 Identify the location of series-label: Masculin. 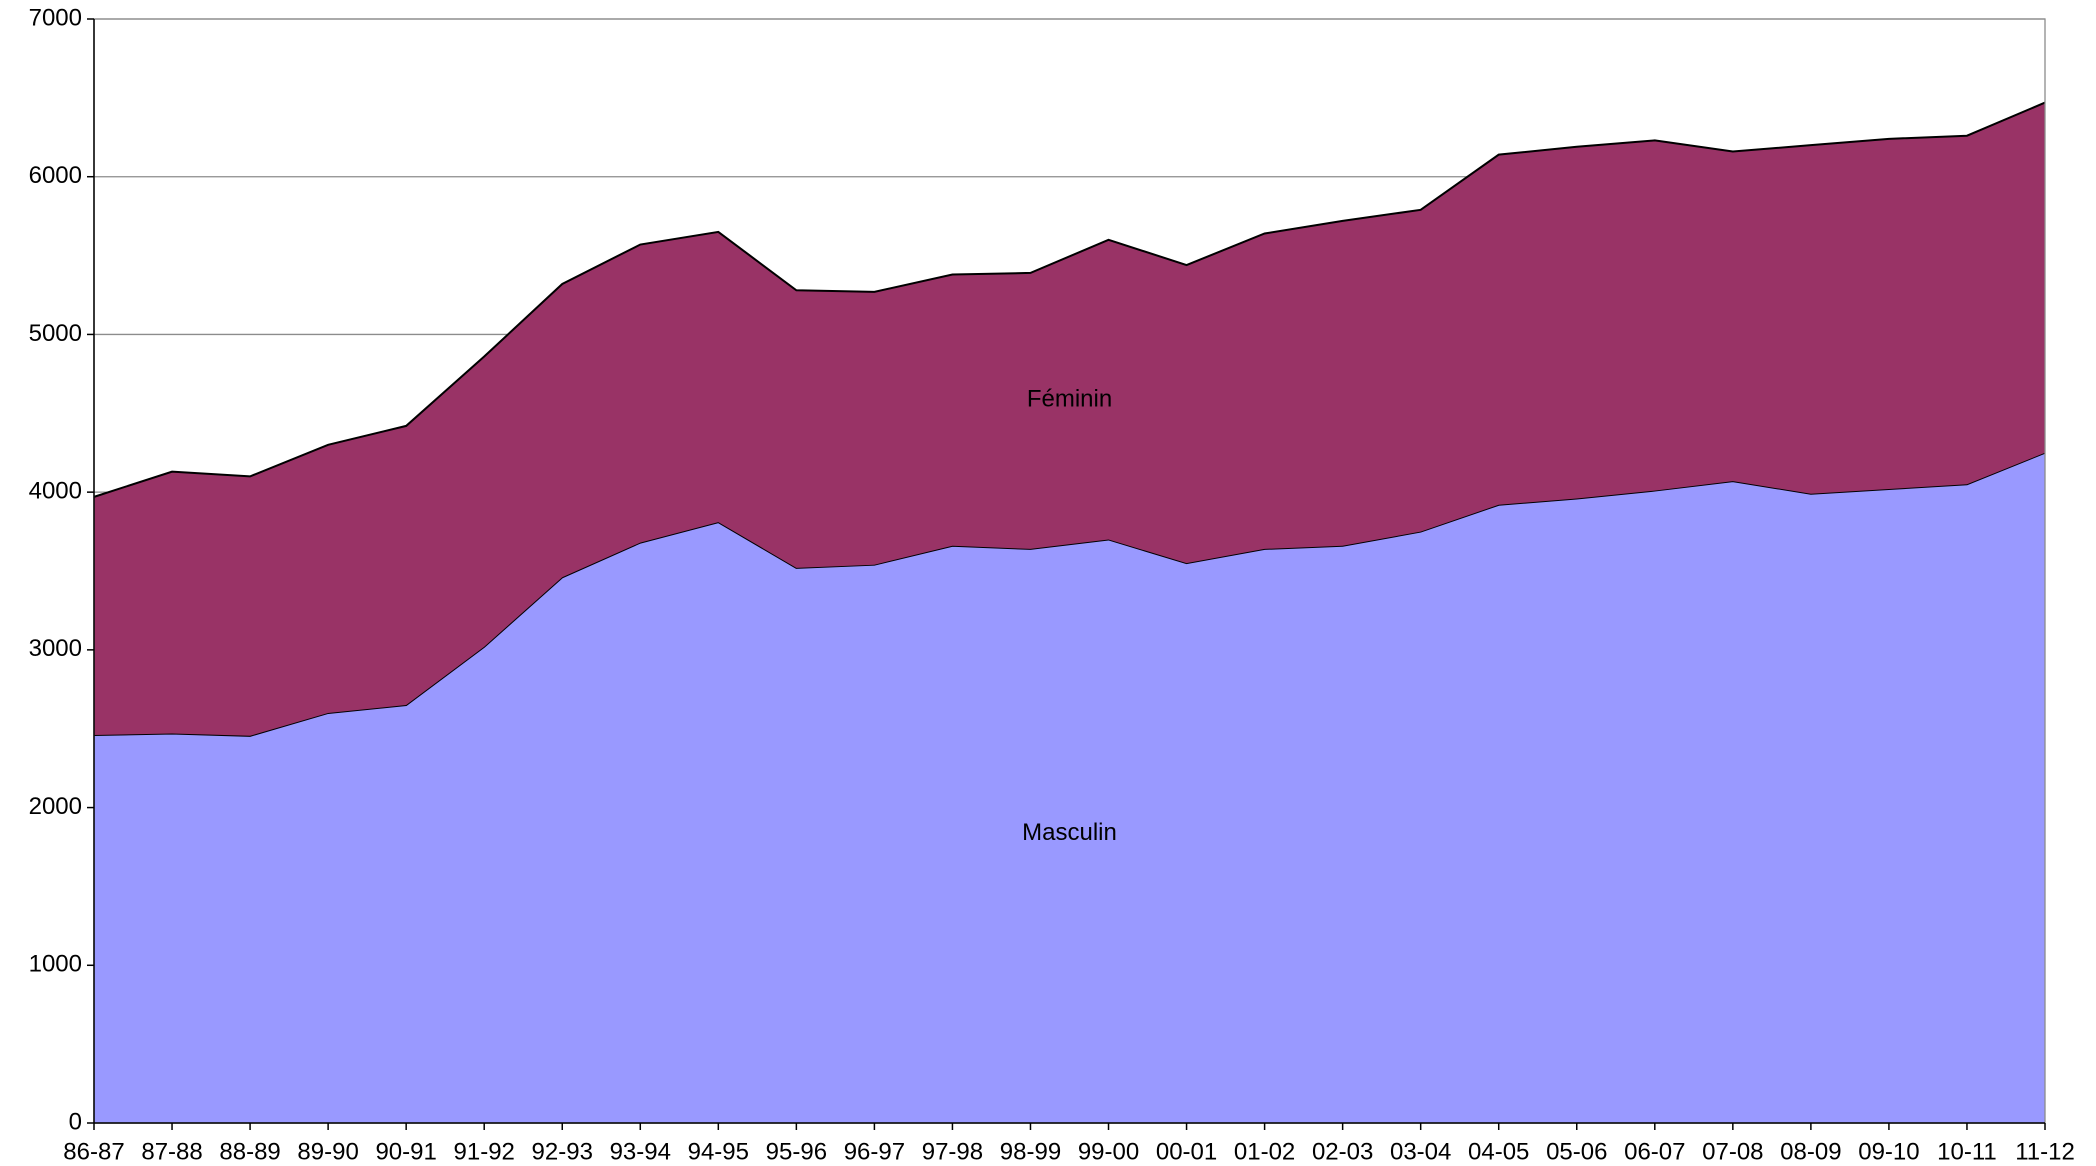
(1069, 832).